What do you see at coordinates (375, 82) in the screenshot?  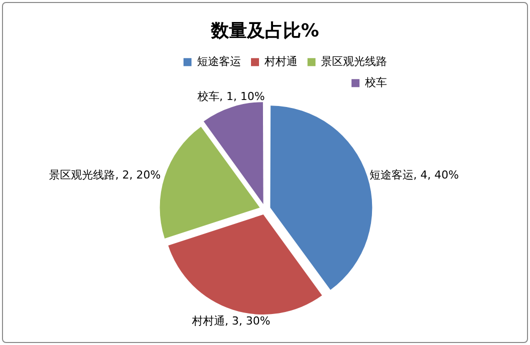 I see `legend-label: 校车` at bounding box center [375, 82].